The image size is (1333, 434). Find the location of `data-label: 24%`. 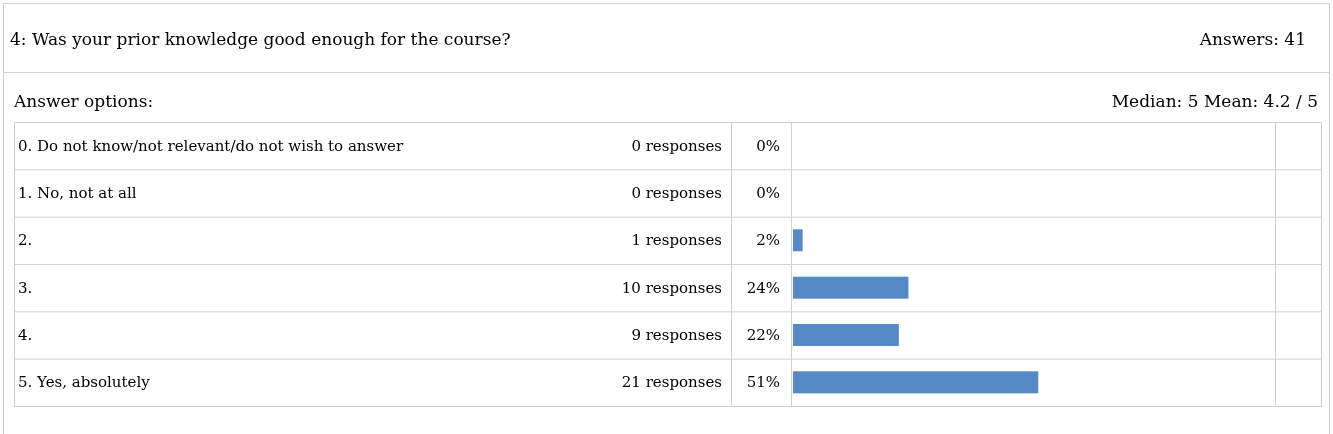

data-label: 24% is located at coordinates (763, 287).